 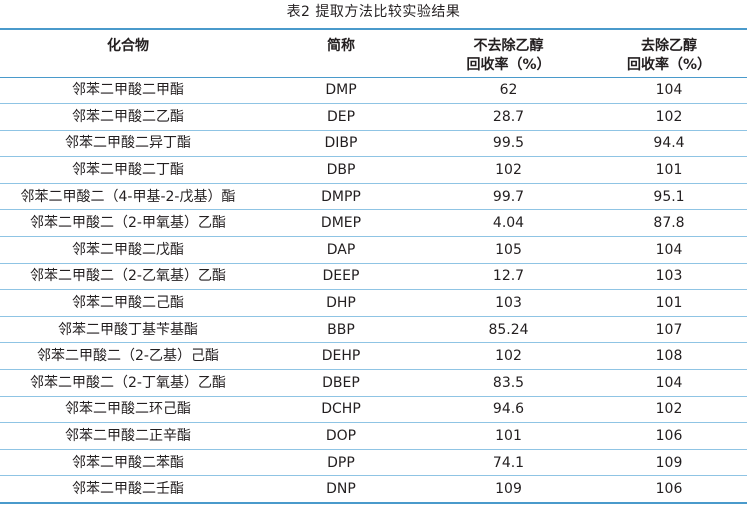 I want to click on cell-compound: 邻苯二甲酸二壬酯, so click(x=128, y=489).